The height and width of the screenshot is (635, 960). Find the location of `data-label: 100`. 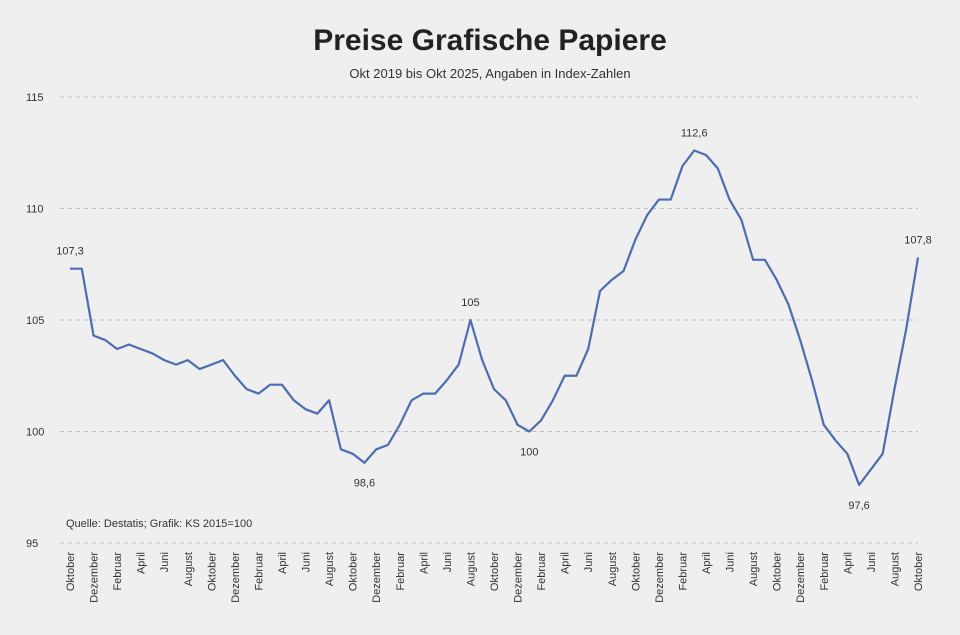

data-label: 100 is located at coordinates (529, 453).